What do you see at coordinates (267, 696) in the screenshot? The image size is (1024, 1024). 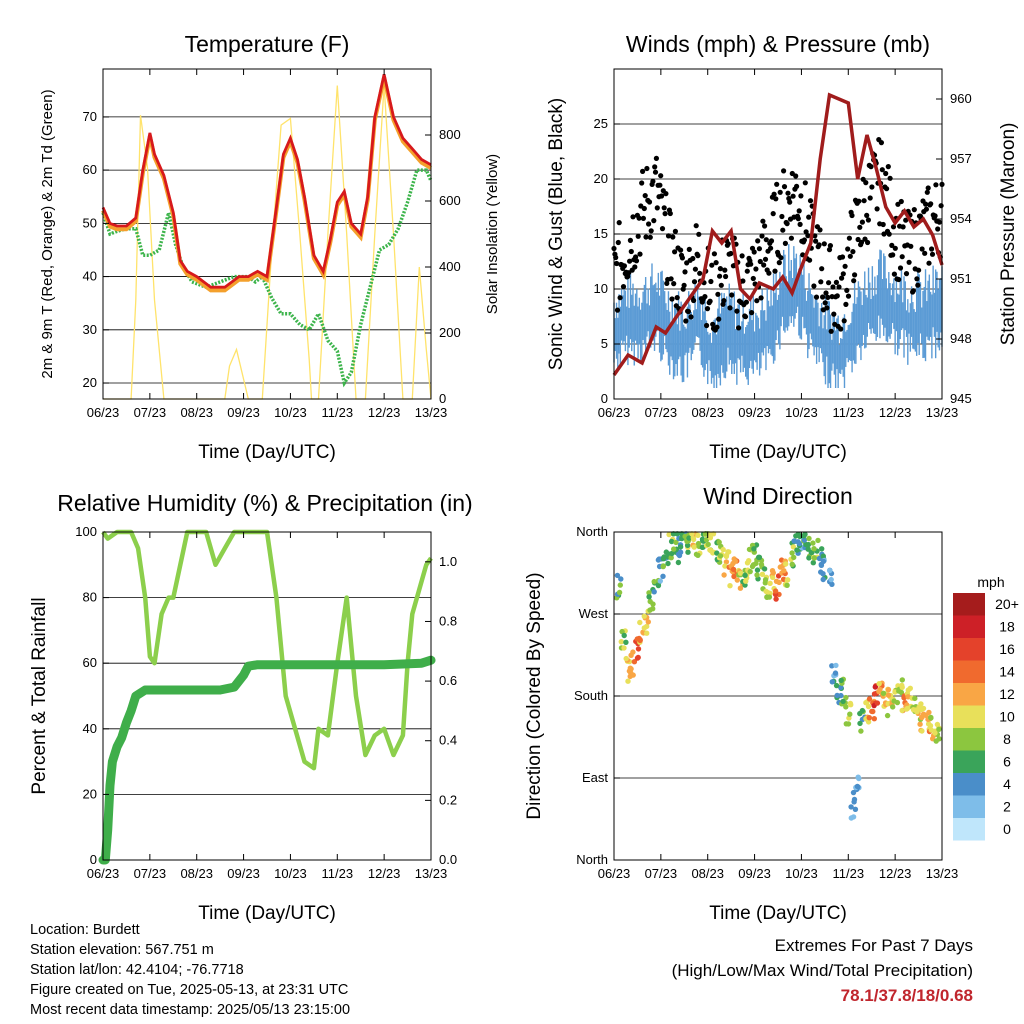 I see `humidity-frame` at bounding box center [267, 696].